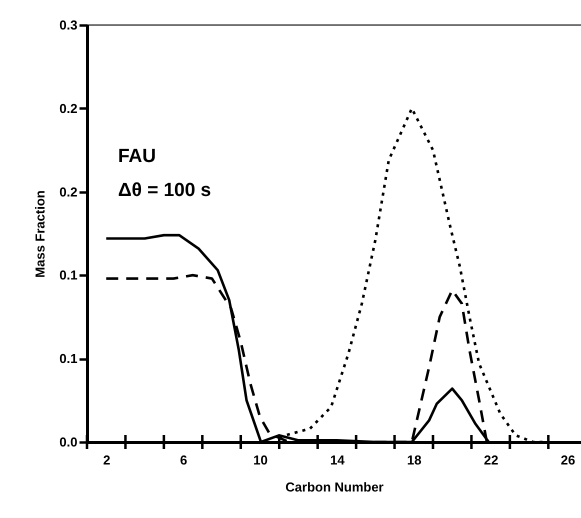 This screenshot has width=581, height=518. What do you see at coordinates (165, 190) in the screenshot?
I see `annotation: Δθ = 100 s` at bounding box center [165, 190].